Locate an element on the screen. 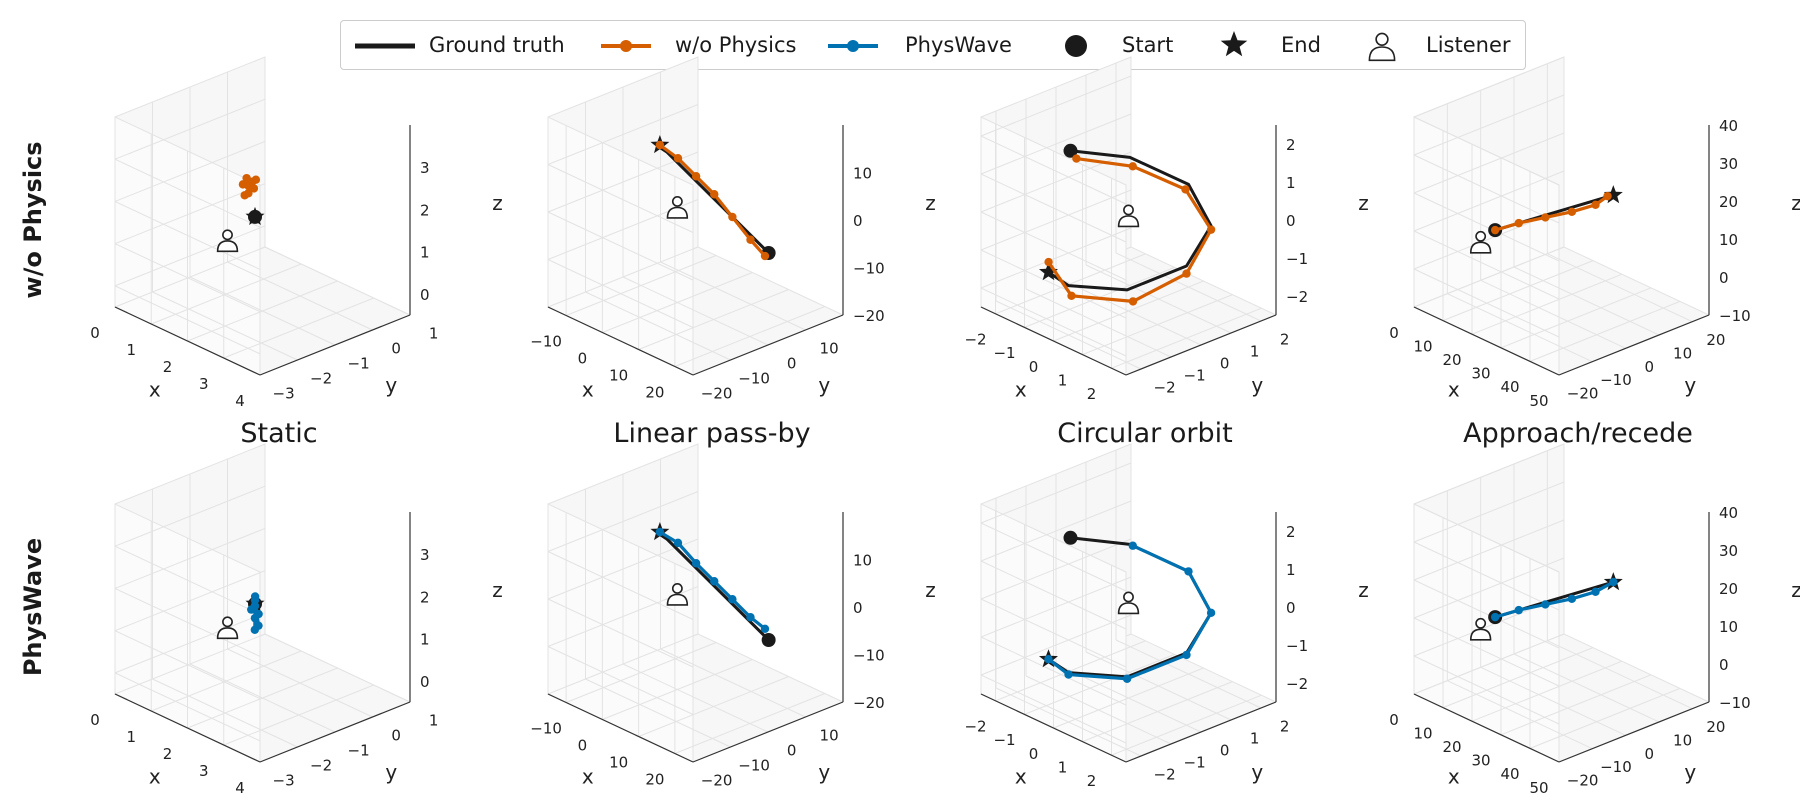 The width and height of the screenshot is (1800, 812). z-tick-label: 40 is located at coordinates (1728, 513).